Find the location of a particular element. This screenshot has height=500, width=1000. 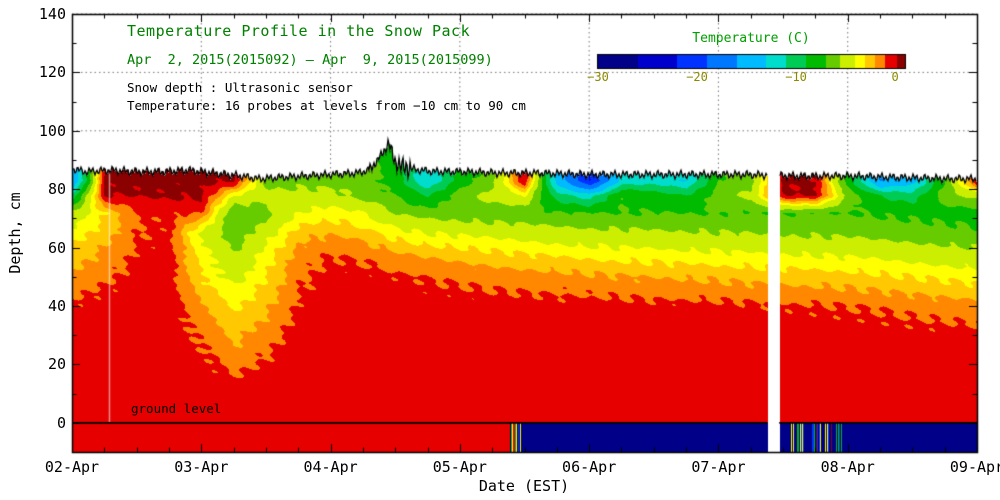

x-tick-label: 09-Apr is located at coordinates (974, 467).